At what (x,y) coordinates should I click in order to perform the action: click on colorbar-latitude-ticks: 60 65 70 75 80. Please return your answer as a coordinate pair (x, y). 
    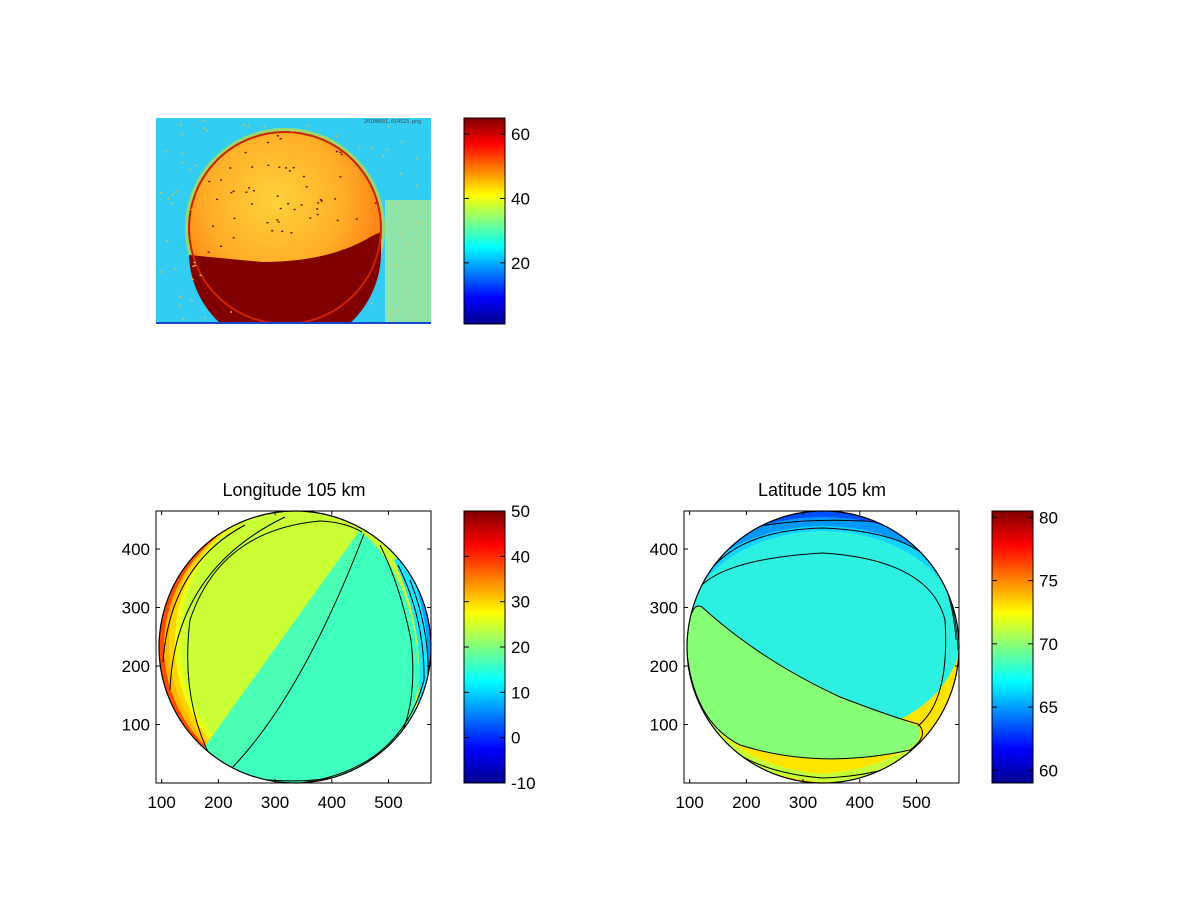
    Looking at the image, I should click on (1025, 644).